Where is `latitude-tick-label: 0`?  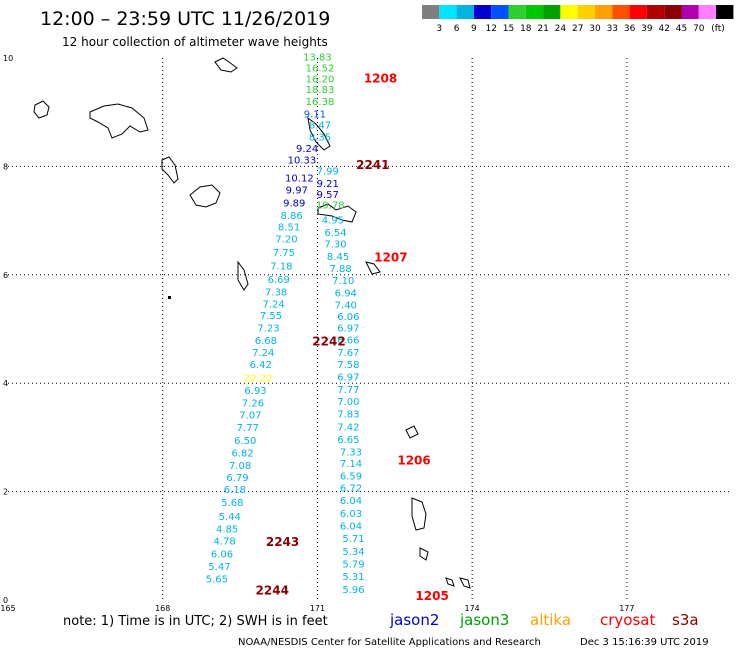
latitude-tick-label: 0 is located at coordinates (5, 600).